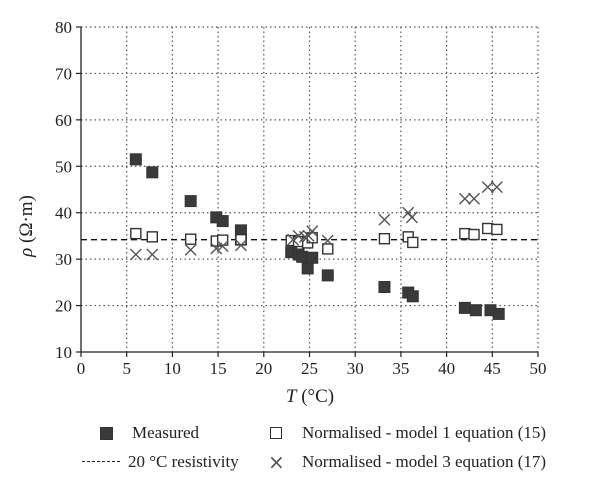 The width and height of the screenshot is (600, 494). What do you see at coordinates (126, 368) in the screenshot?
I see `x-tick-label: 5` at bounding box center [126, 368].